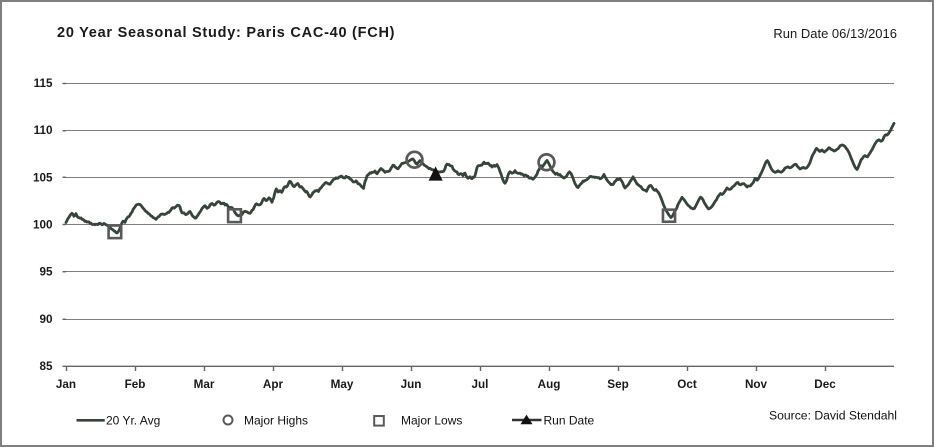 The height and width of the screenshot is (447, 934). Describe the element at coordinates (756, 384) in the screenshot. I see `svg-text: Nov` at that location.